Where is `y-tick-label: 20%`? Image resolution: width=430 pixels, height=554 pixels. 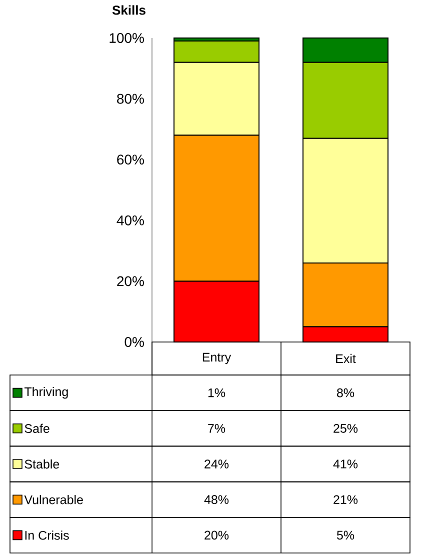 y-tick-label: 20% is located at coordinates (130, 281).